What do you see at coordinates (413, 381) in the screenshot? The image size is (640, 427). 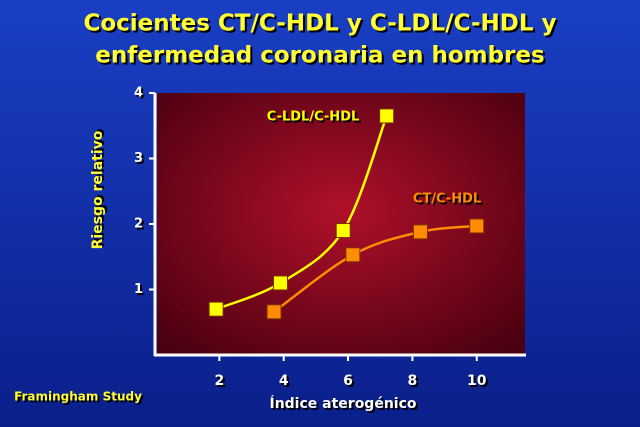 I see `x-tick-label: 8` at bounding box center [413, 381].